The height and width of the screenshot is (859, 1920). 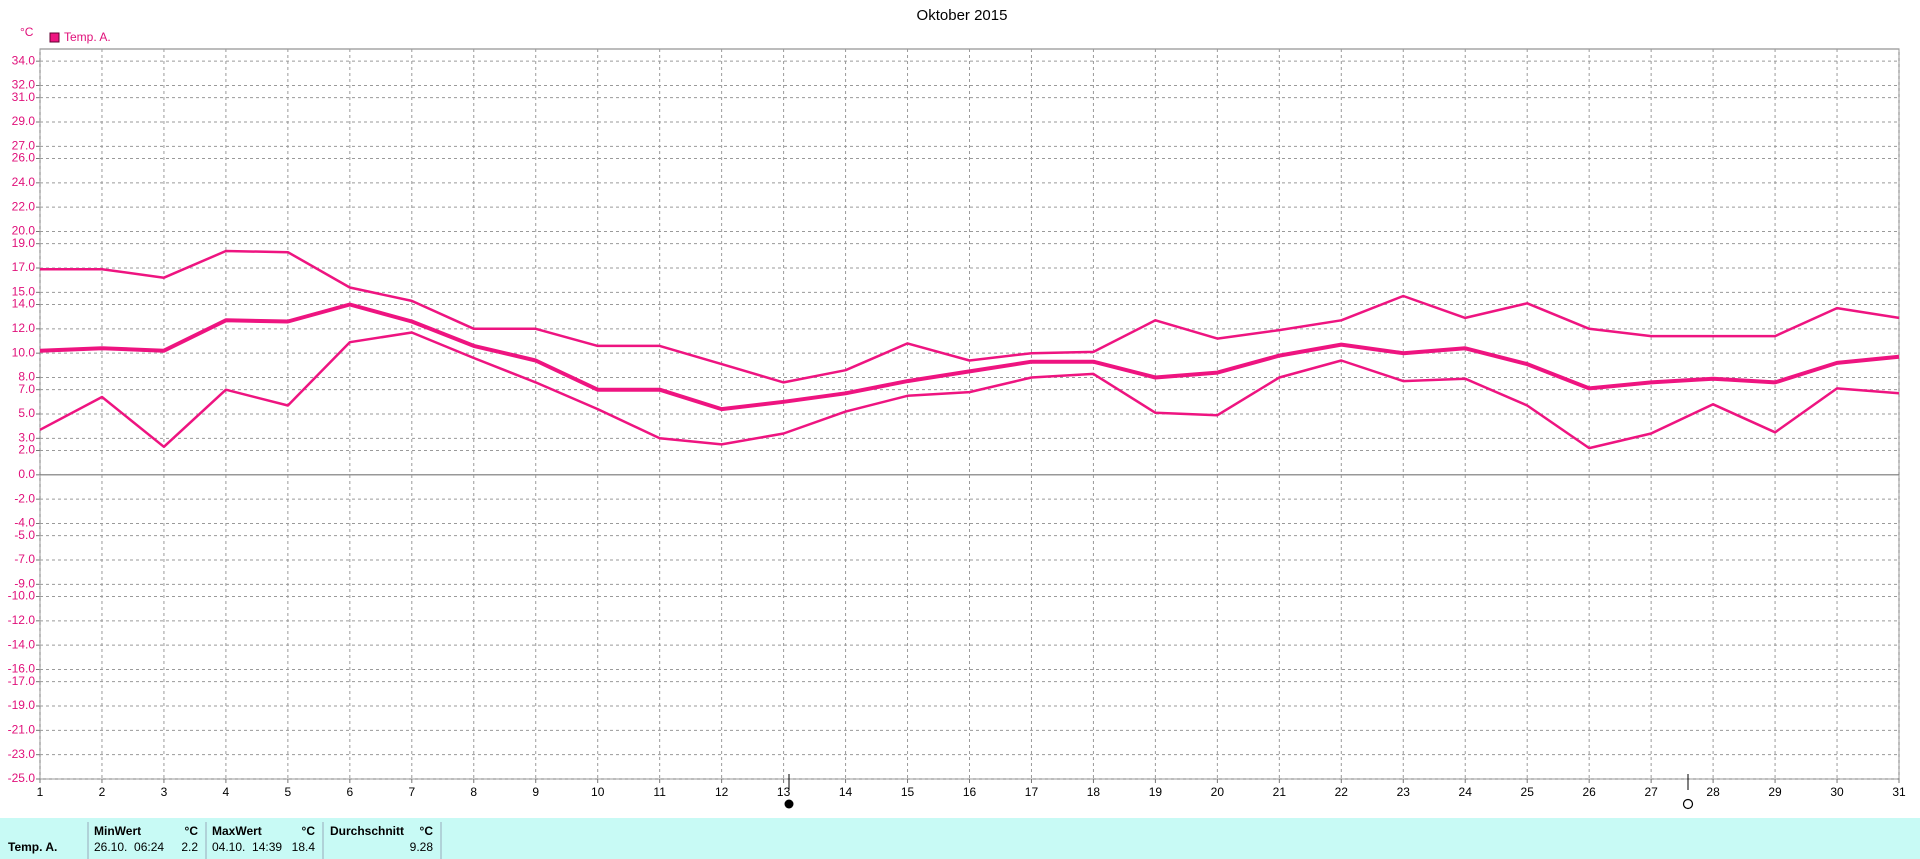 I want to click on x-tick-label: 10, so click(x=598, y=792).